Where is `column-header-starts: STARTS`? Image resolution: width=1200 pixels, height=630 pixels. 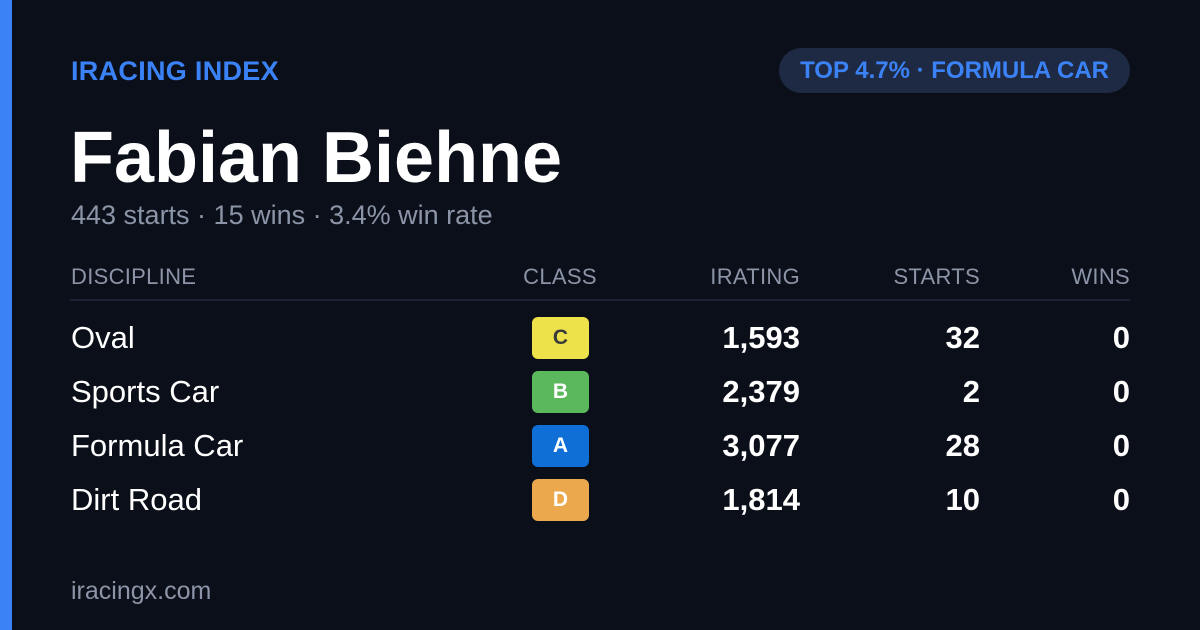 column-header-starts: STARTS is located at coordinates (936, 276).